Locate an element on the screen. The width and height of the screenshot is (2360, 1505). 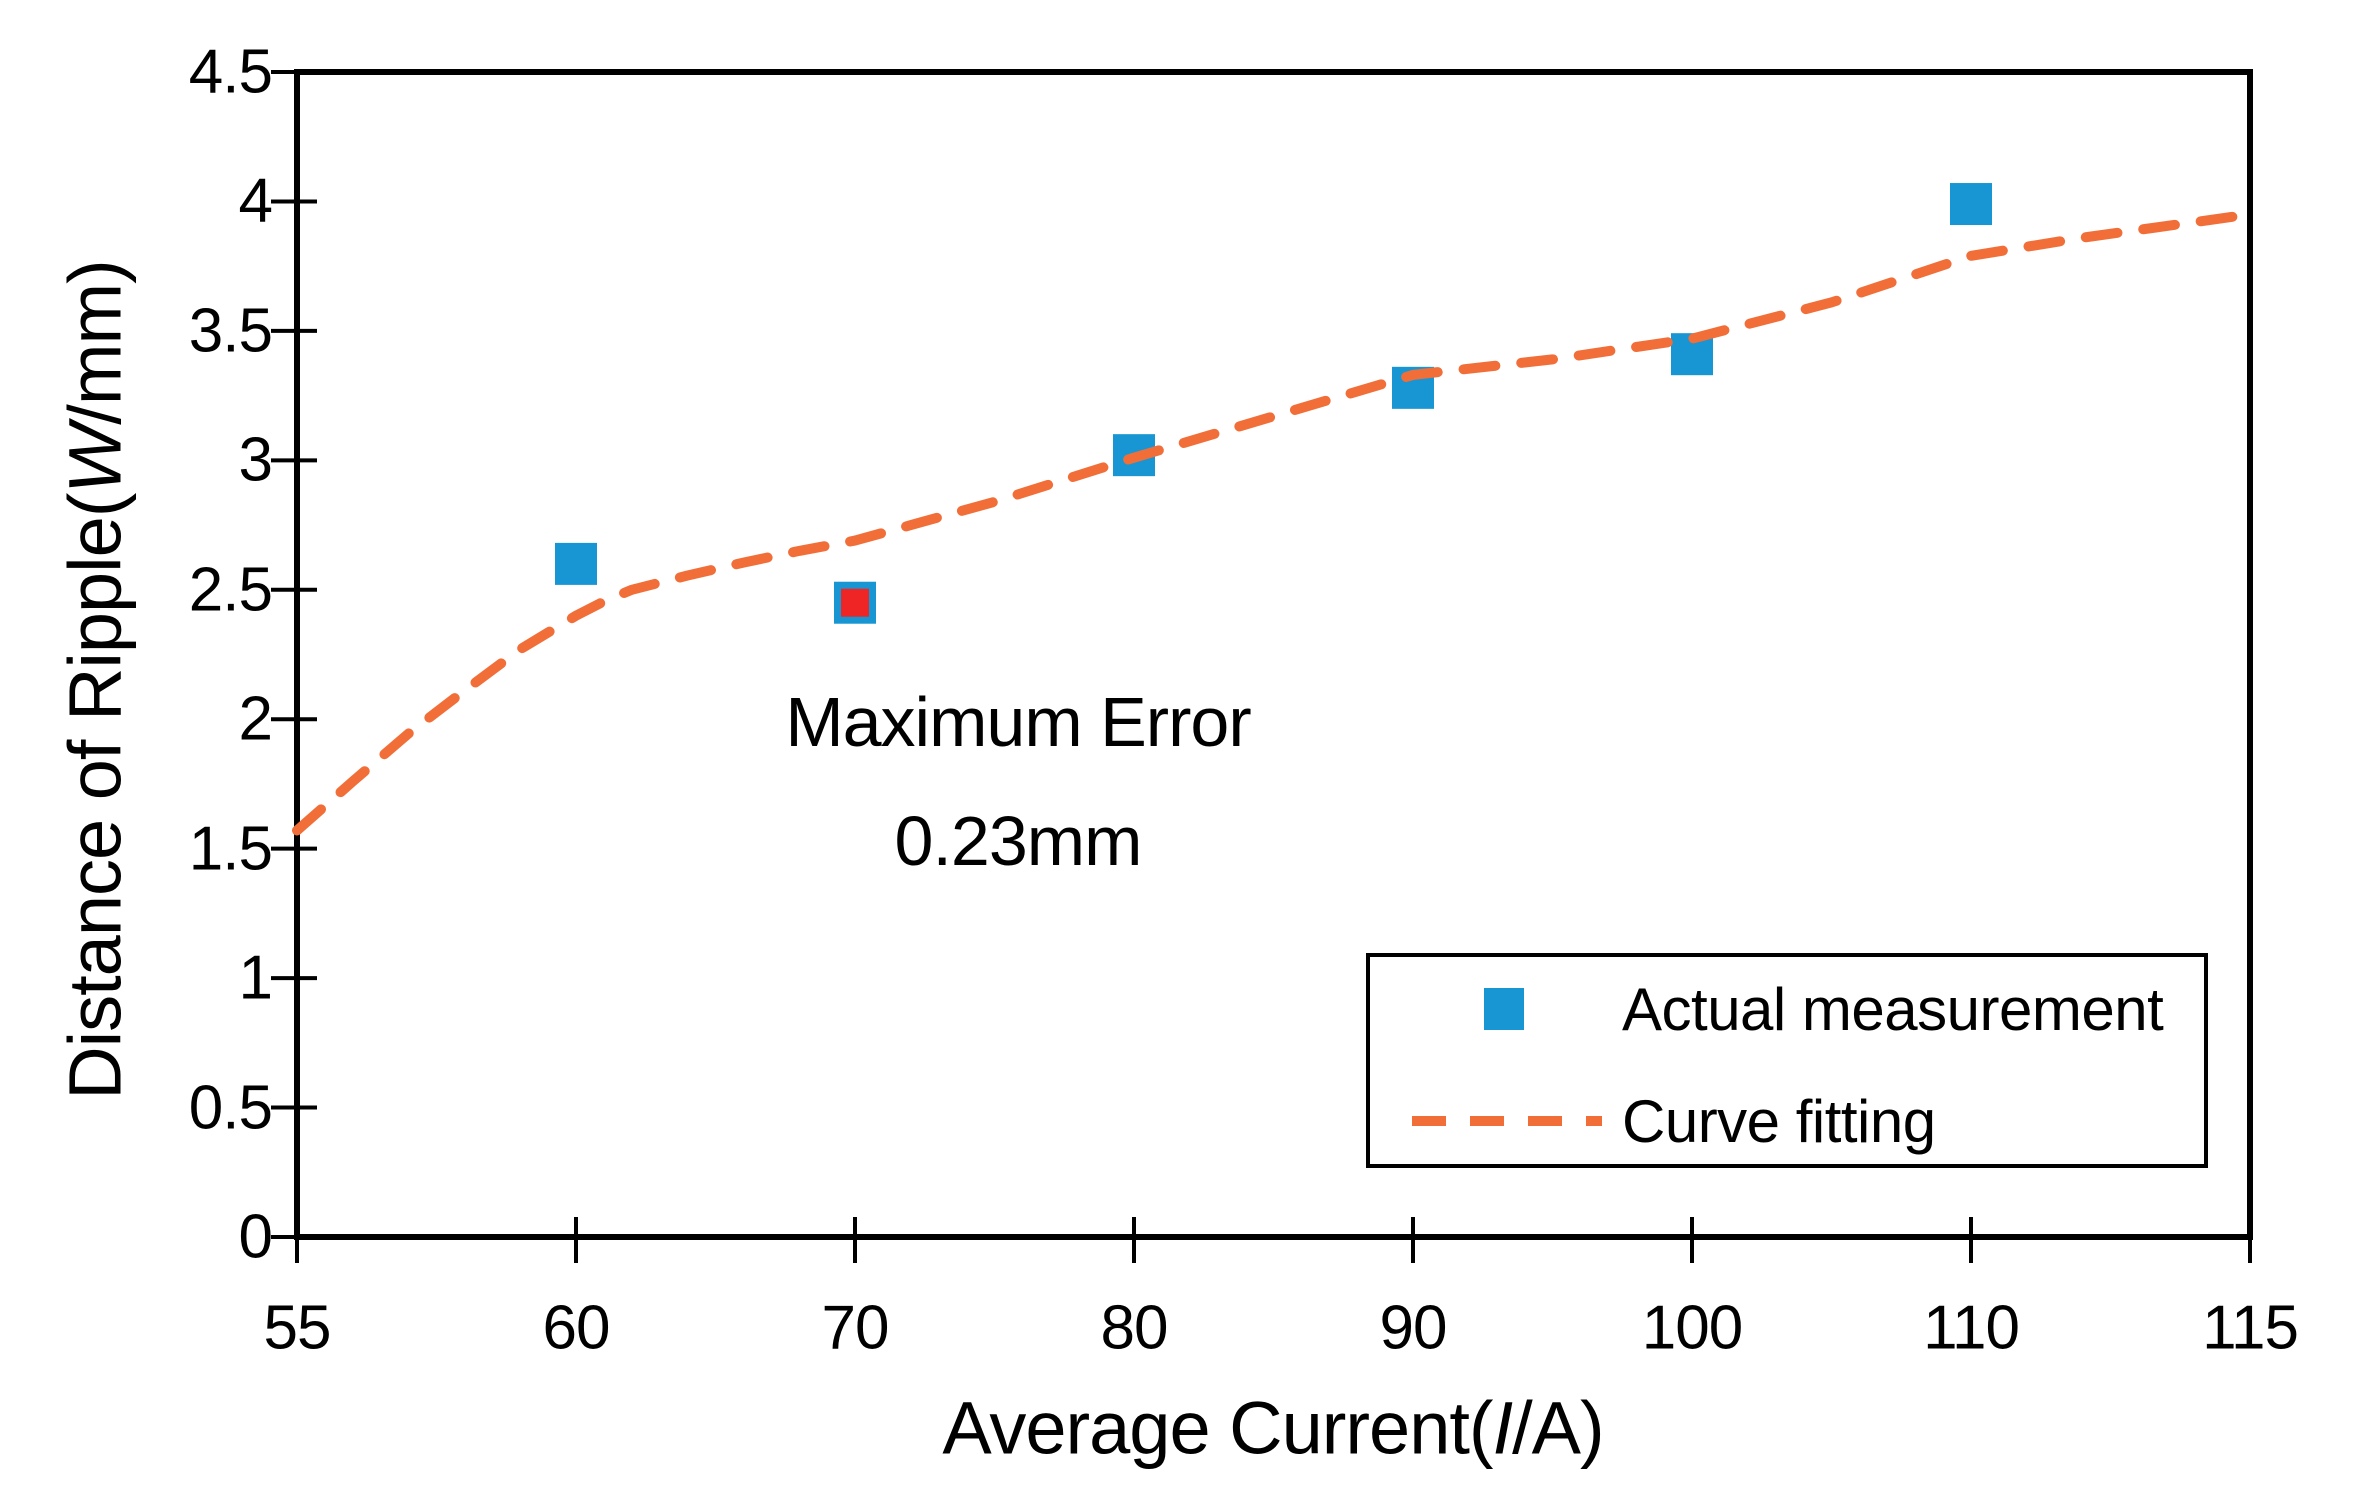
y-tick-label: 3.5 is located at coordinates (230, 331).